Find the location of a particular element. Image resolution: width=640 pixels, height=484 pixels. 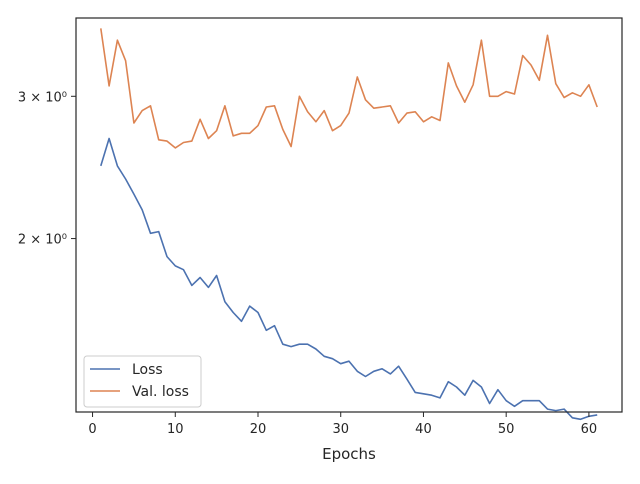

x-tick-label: 50 is located at coordinates (506, 429).